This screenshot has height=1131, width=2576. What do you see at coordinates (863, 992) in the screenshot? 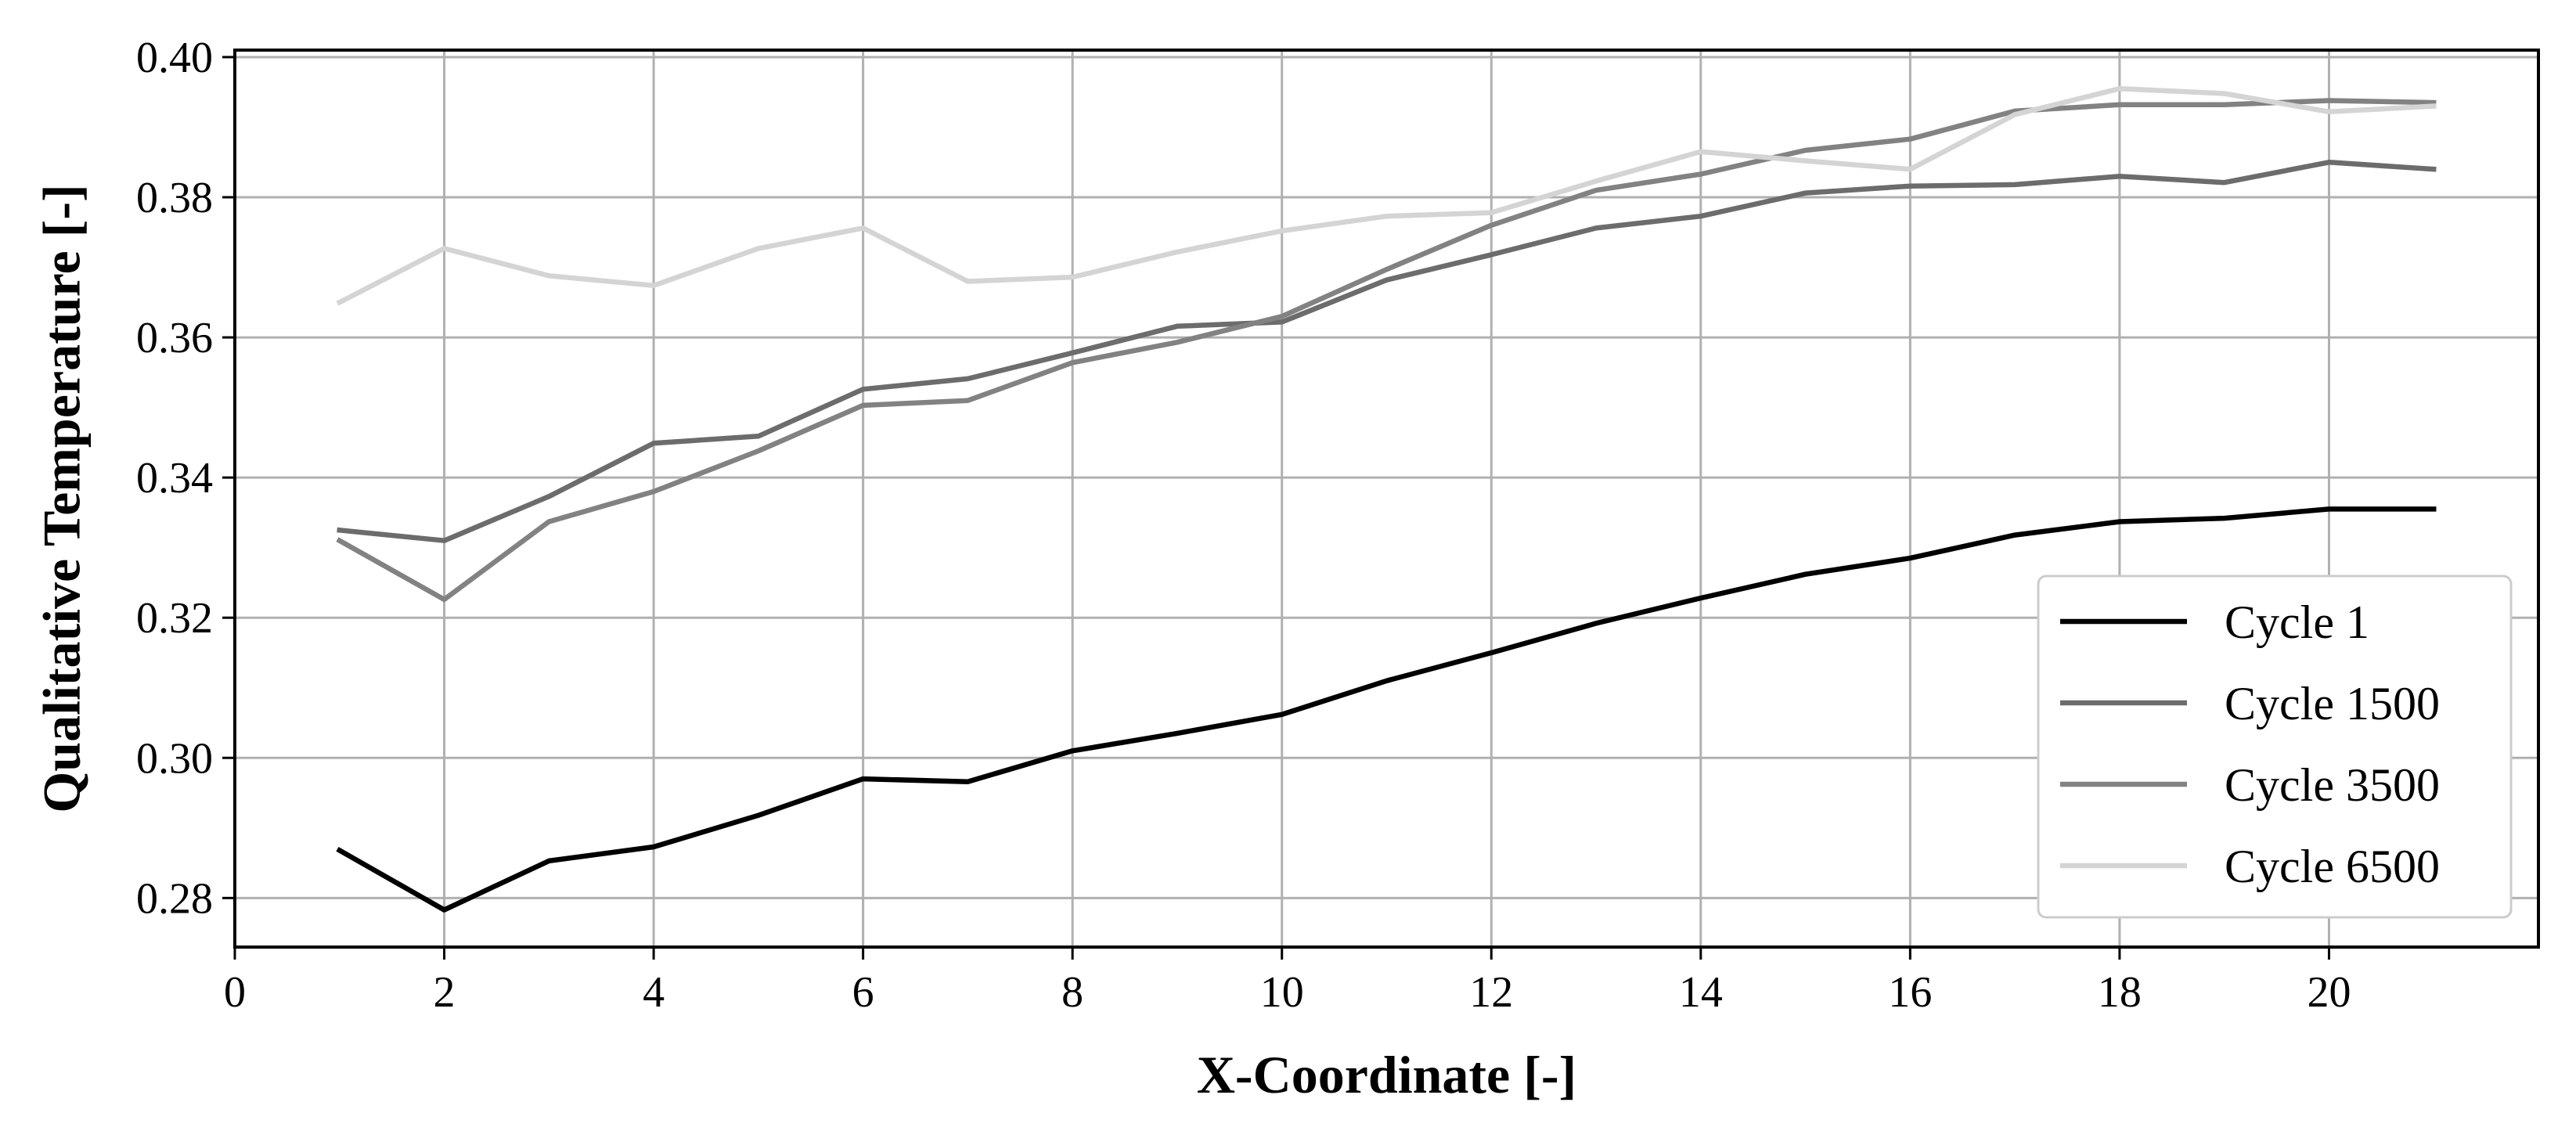
I see `x-tick-label: 6` at bounding box center [863, 992].